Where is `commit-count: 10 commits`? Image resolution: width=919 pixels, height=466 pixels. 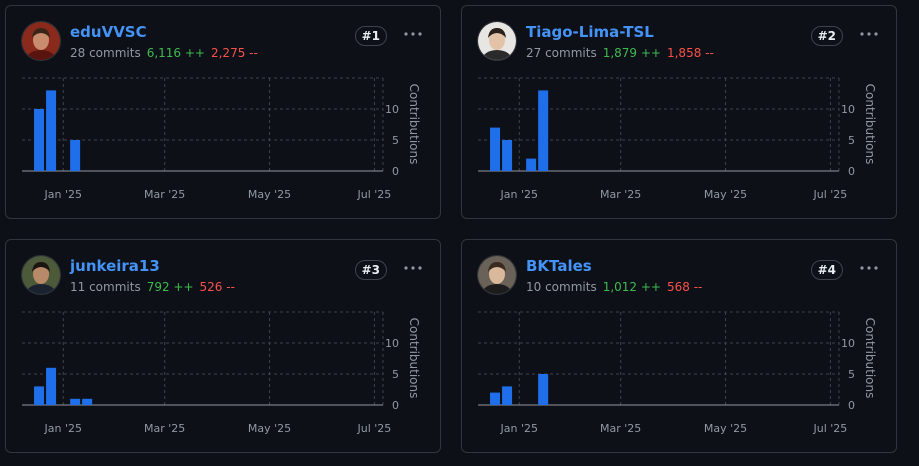
commit-count: 10 commits is located at coordinates (561, 287).